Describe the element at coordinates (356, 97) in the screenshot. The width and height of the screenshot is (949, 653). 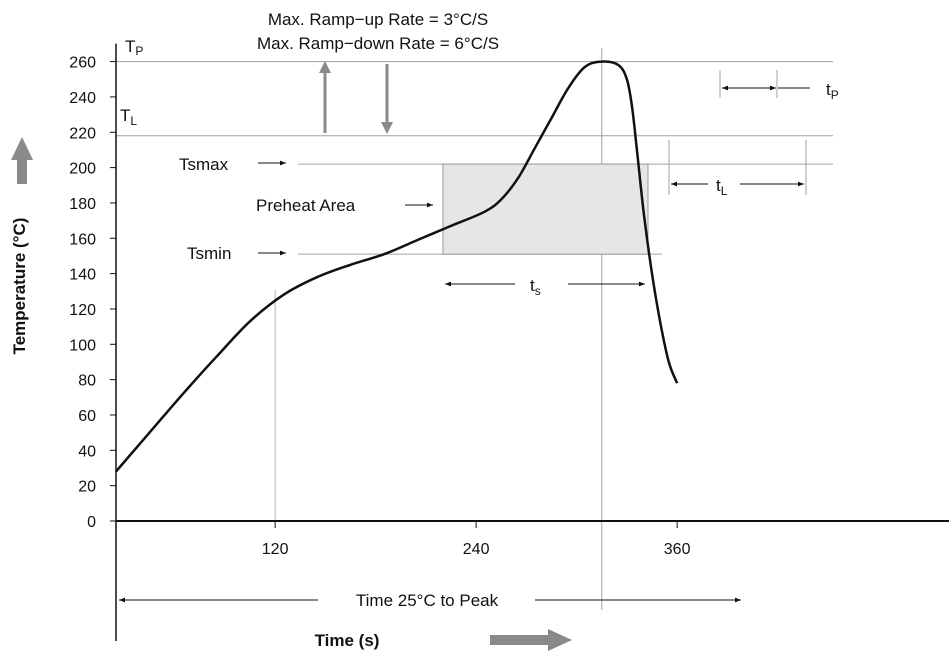
I see `ramp-arrows` at that location.